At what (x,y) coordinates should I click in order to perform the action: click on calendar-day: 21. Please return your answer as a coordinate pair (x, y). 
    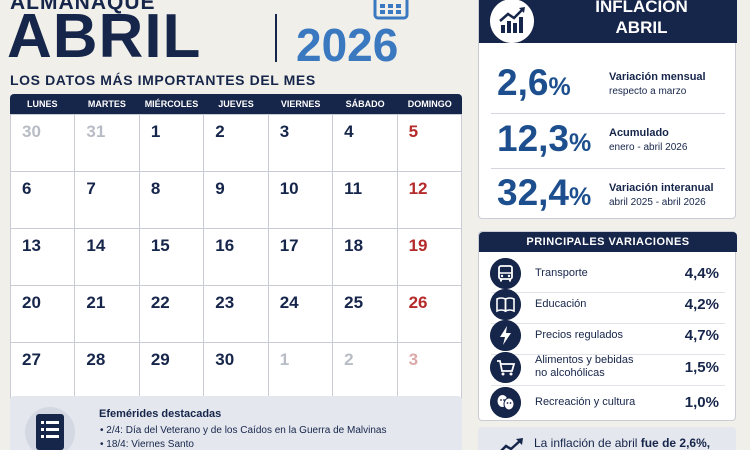
    Looking at the image, I should click on (107, 314).